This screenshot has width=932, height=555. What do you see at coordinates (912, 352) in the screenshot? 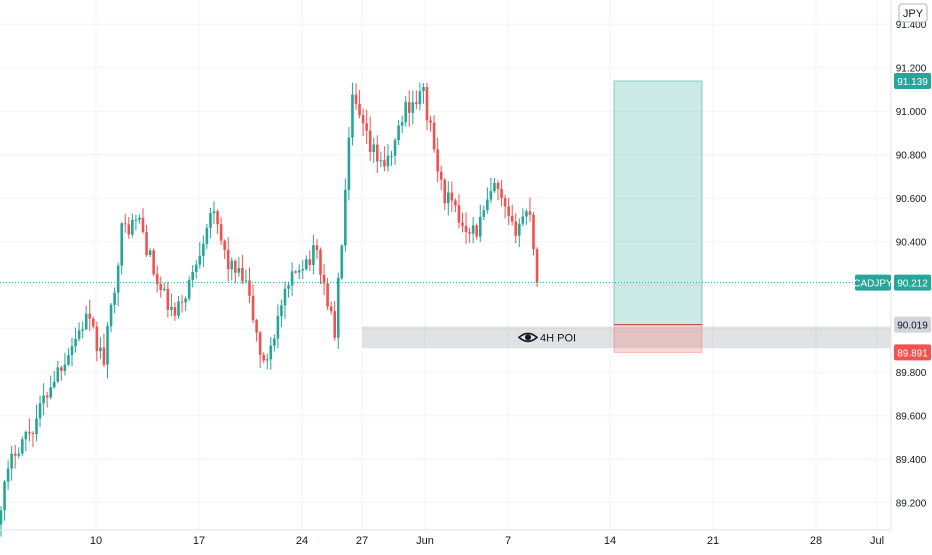
I see `price-badge-stop: 89.891` at bounding box center [912, 352].